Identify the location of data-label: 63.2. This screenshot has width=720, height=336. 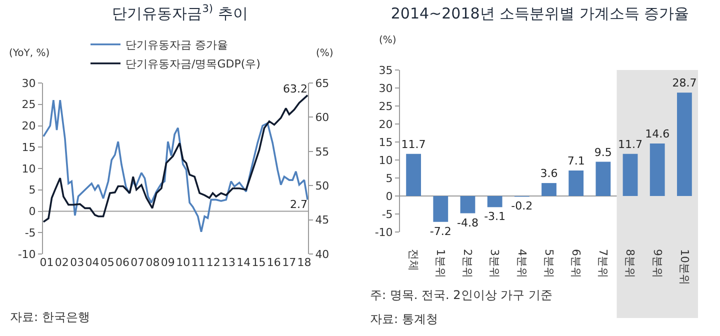
(295, 89).